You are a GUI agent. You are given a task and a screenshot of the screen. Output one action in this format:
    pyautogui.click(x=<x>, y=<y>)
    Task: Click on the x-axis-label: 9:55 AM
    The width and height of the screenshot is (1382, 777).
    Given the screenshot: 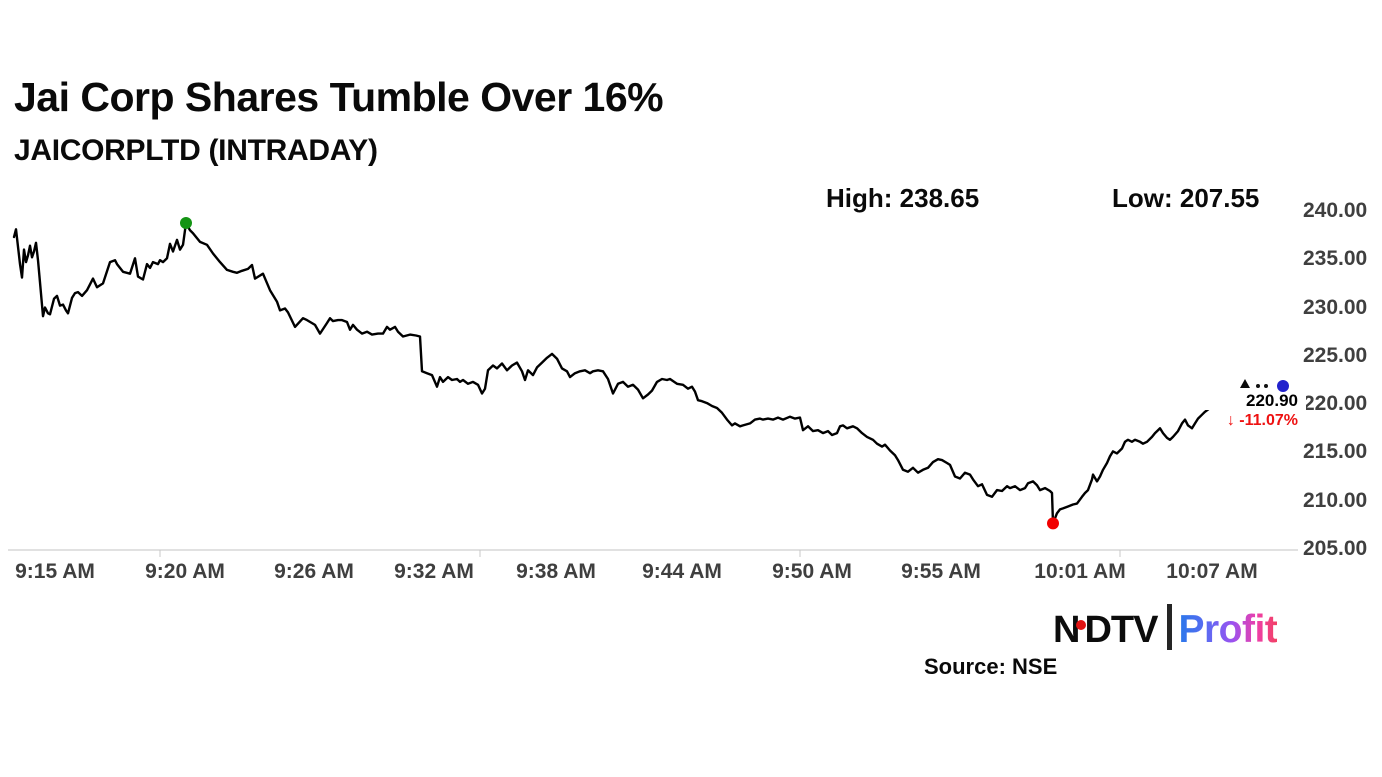 What is the action you would take?
    pyautogui.click(x=941, y=571)
    